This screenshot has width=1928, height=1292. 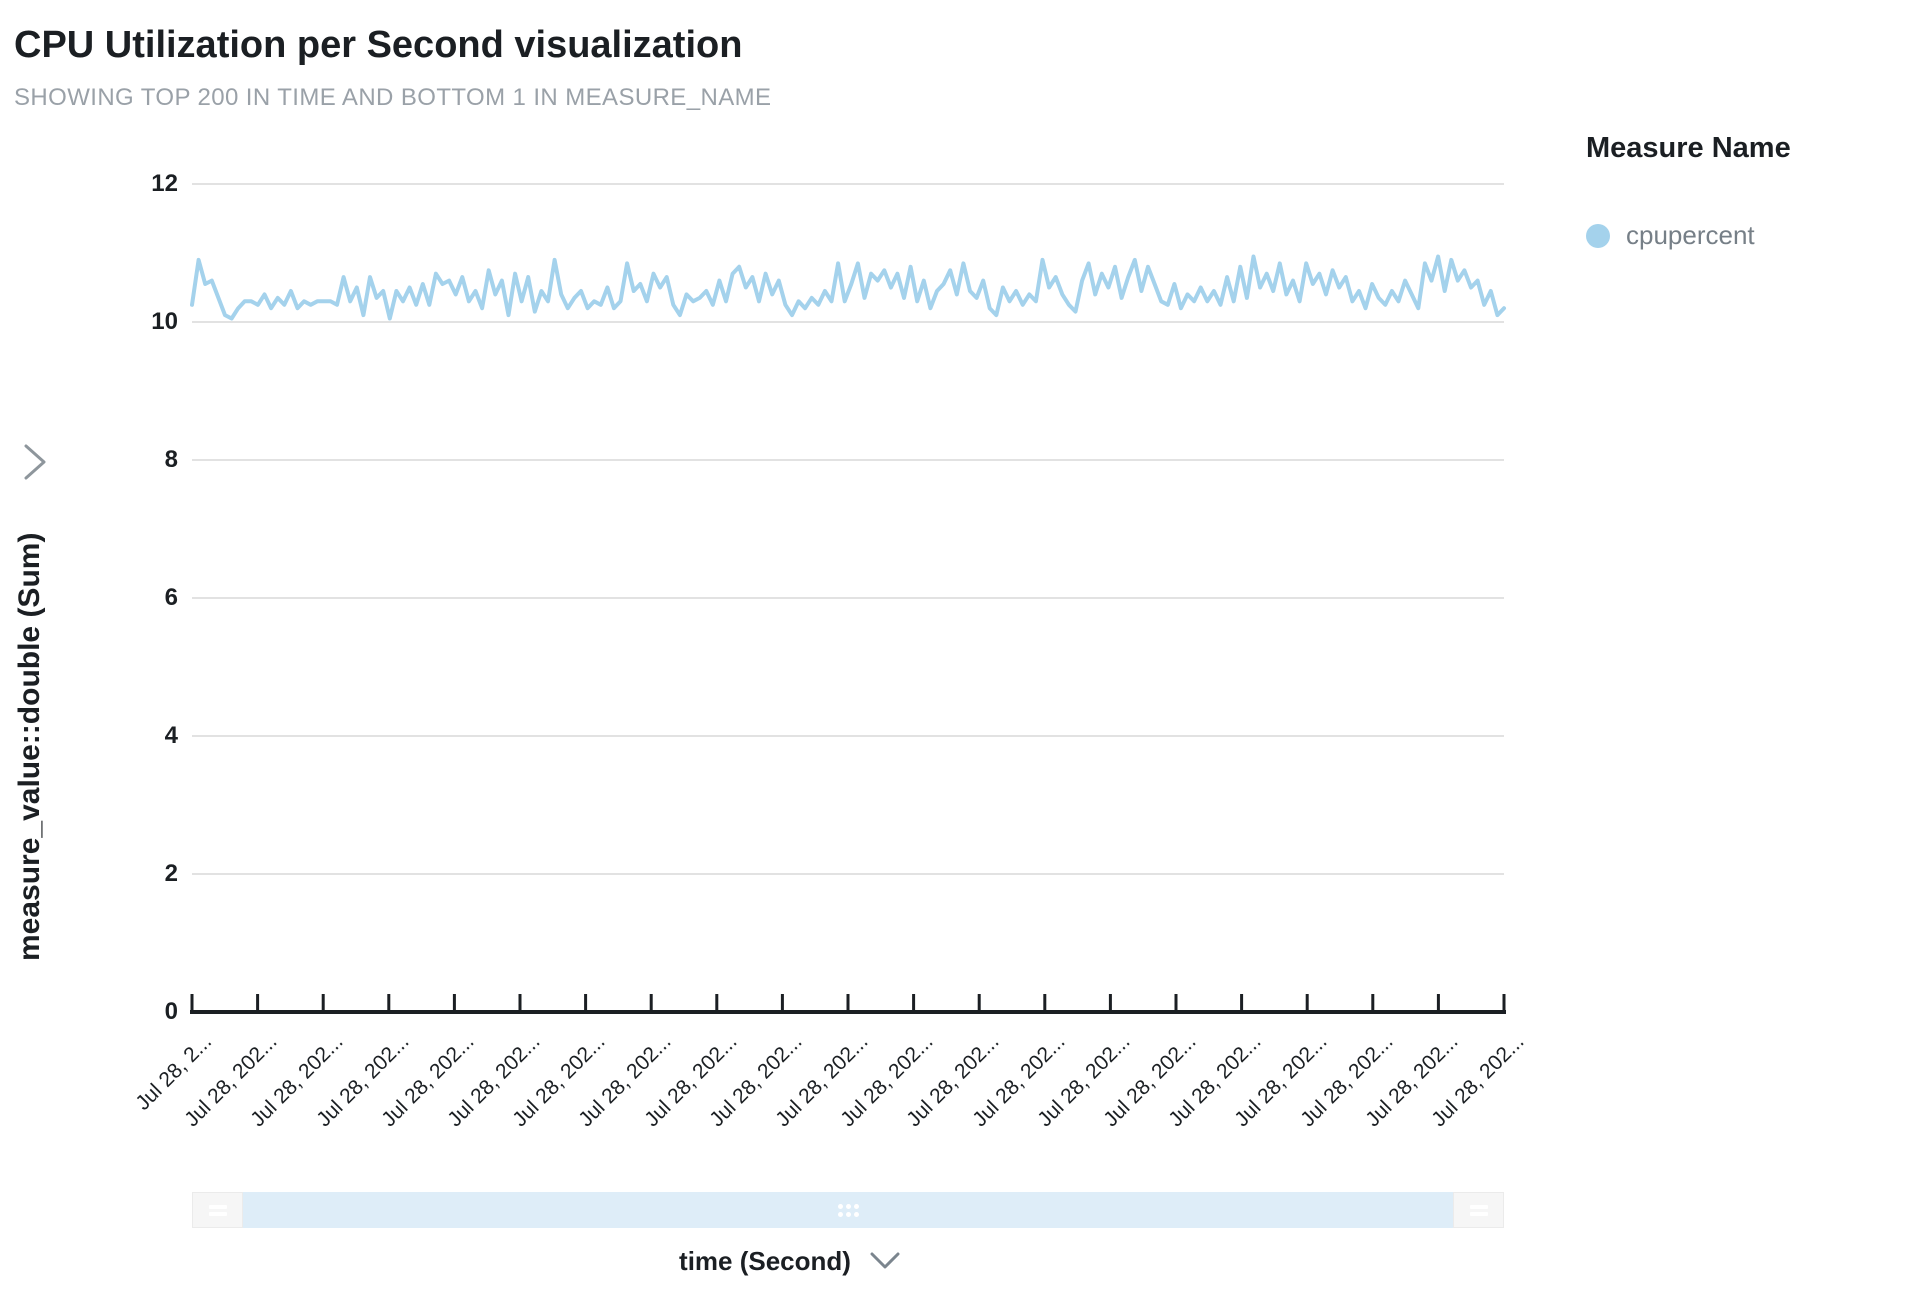 What do you see at coordinates (35, 462) in the screenshot?
I see `chevron-right-icon` at bounding box center [35, 462].